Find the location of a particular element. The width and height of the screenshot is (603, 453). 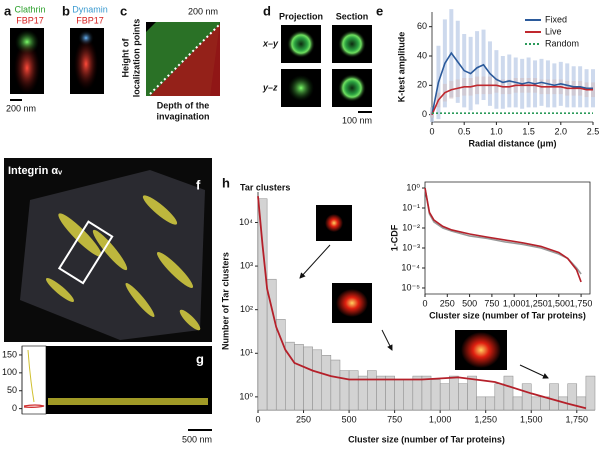

y-tick-label: 10² is located at coordinates (246, 309).